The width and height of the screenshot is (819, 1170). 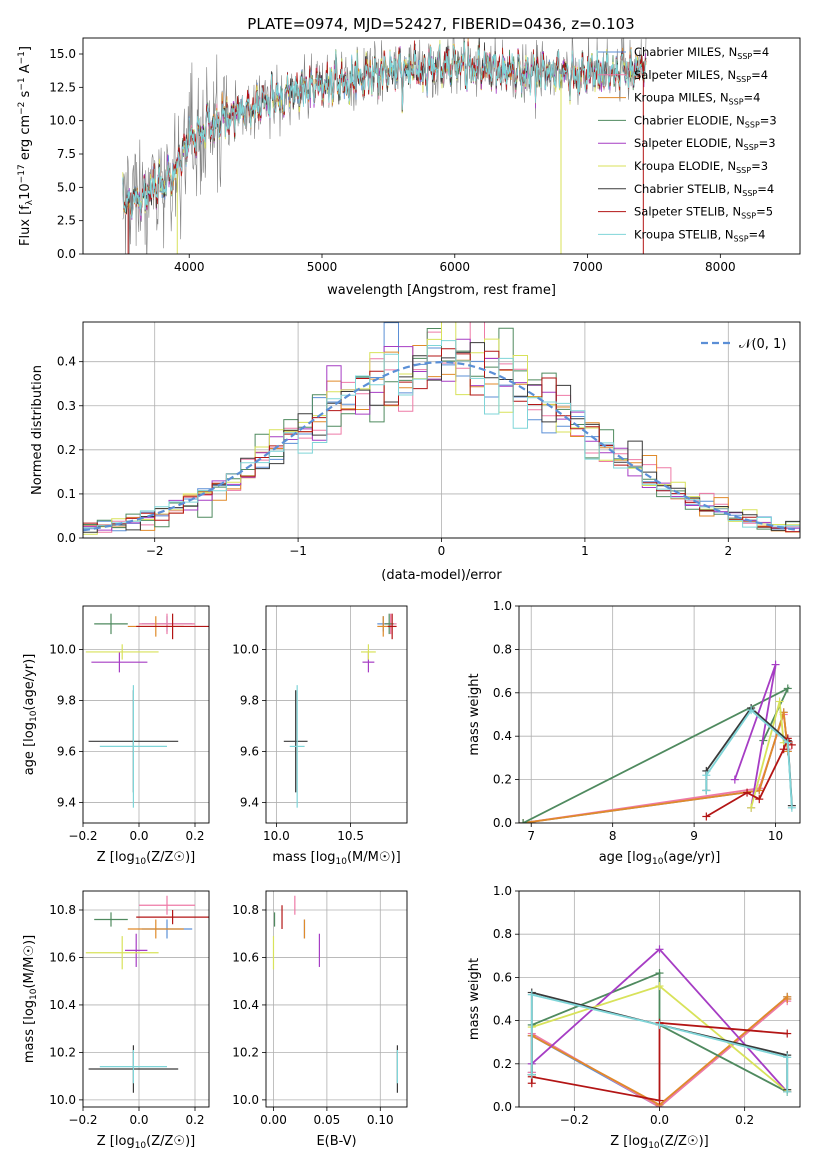 I want to click on y-axis-label-subscript: 10, so click(x=34, y=716).